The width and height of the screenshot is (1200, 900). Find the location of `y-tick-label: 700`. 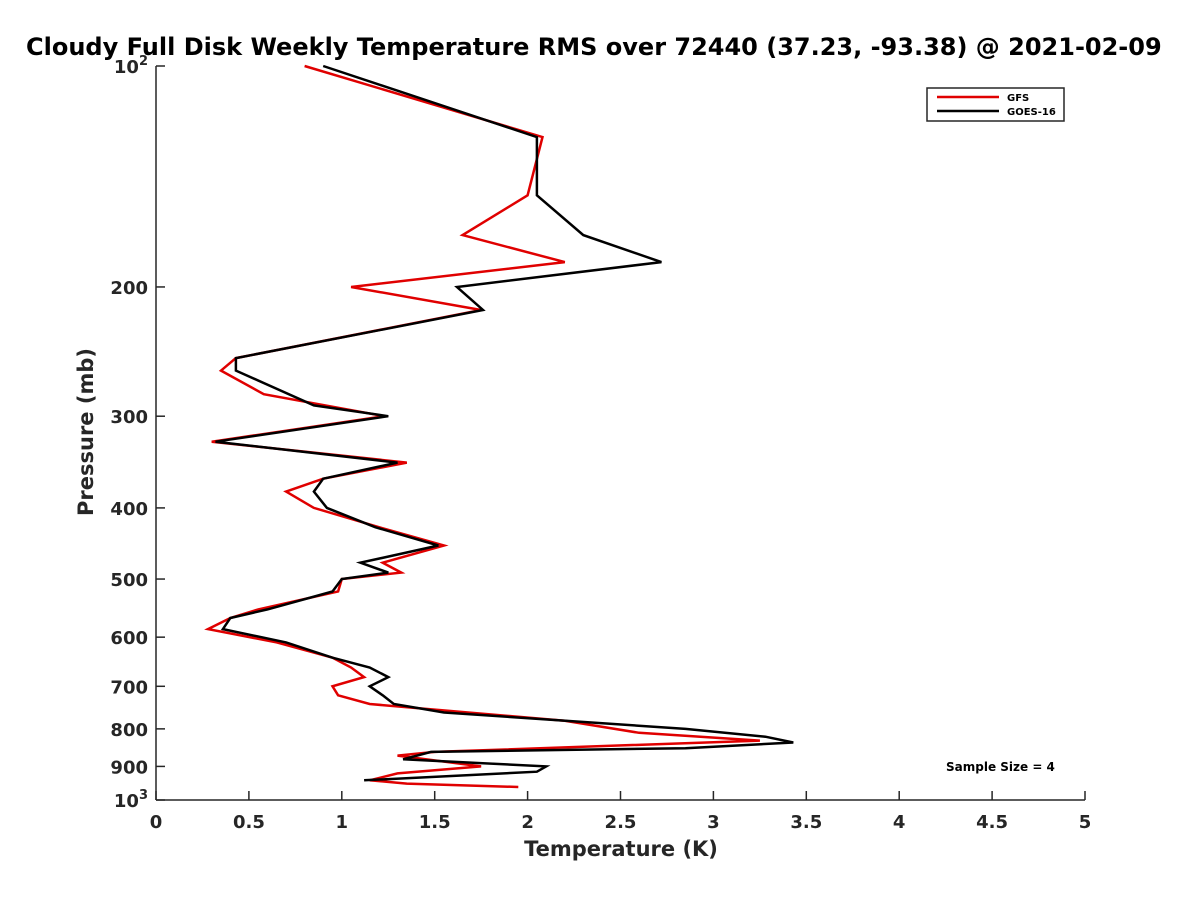

y-tick-label: 700 is located at coordinates (129, 687).